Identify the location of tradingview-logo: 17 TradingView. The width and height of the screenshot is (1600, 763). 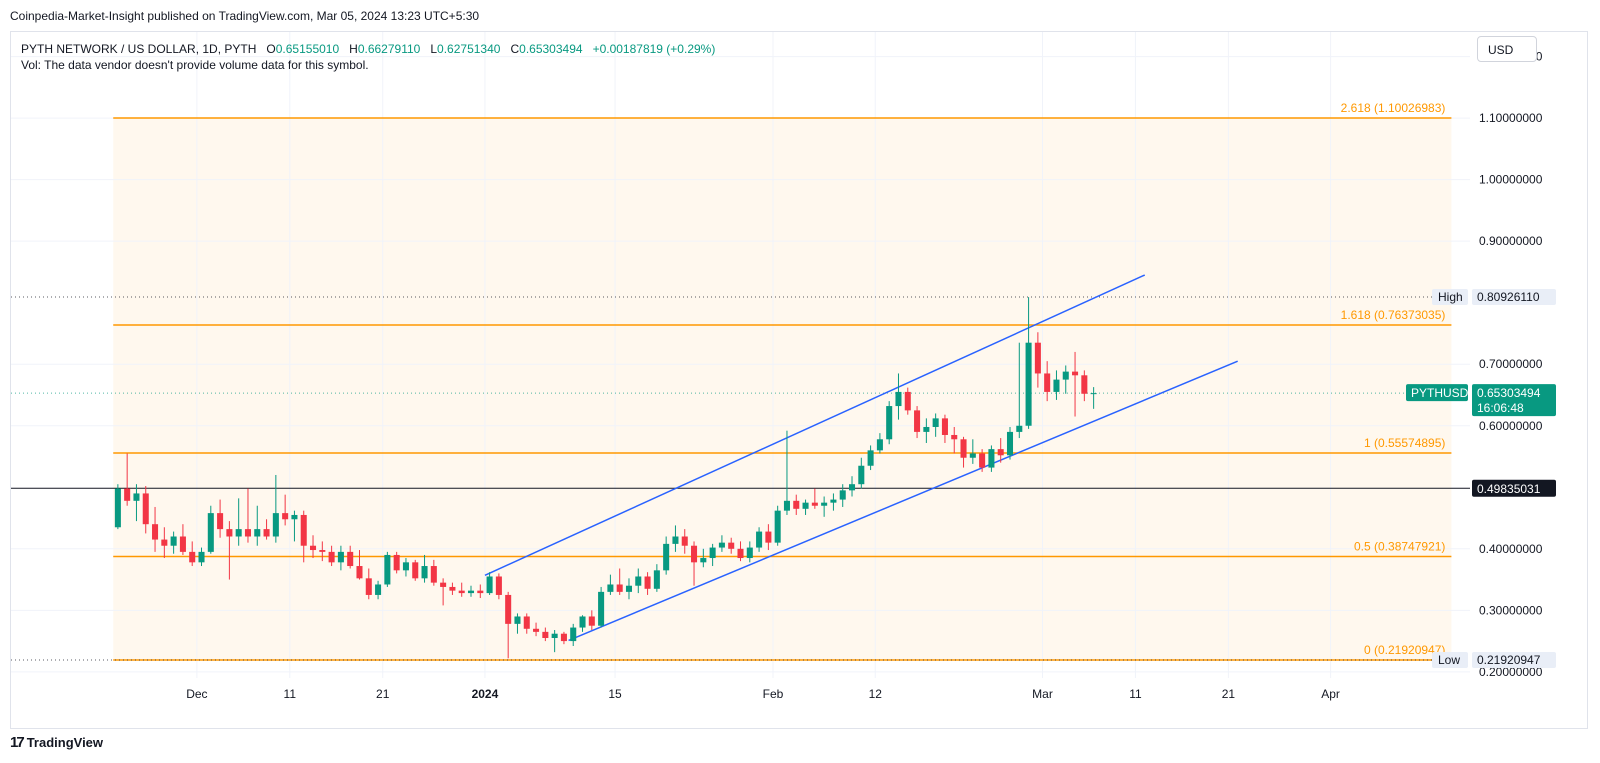
(56, 742).